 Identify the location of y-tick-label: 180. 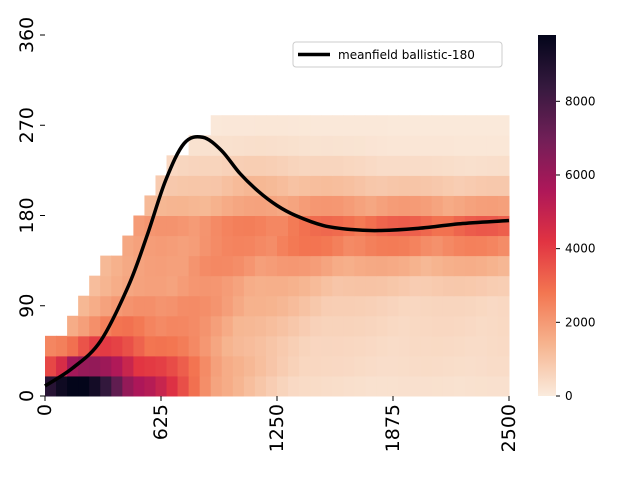
(27, 215).